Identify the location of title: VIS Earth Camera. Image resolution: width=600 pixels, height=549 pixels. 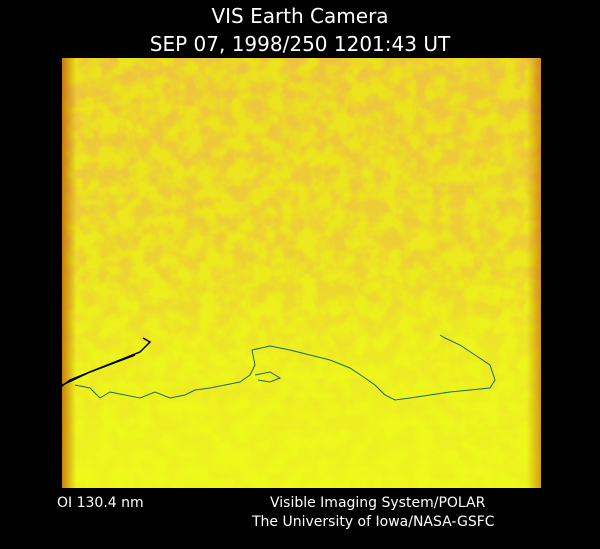
(299, 16).